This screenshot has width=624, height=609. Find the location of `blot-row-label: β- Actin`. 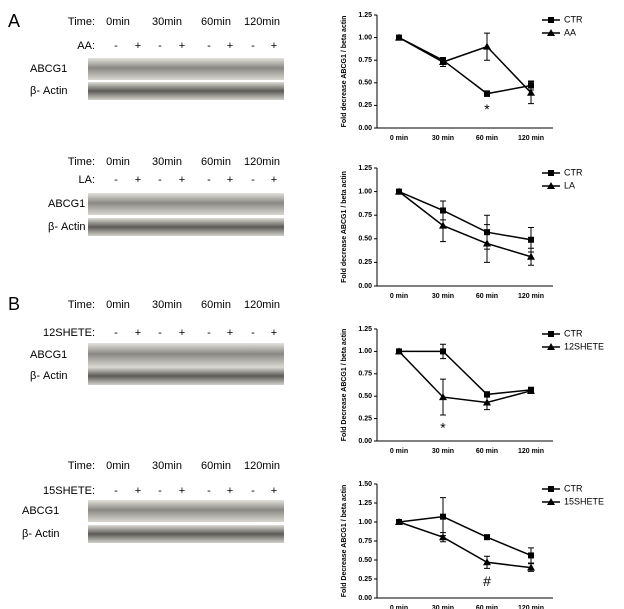

blot-row-label: β- Actin is located at coordinates (41, 534).